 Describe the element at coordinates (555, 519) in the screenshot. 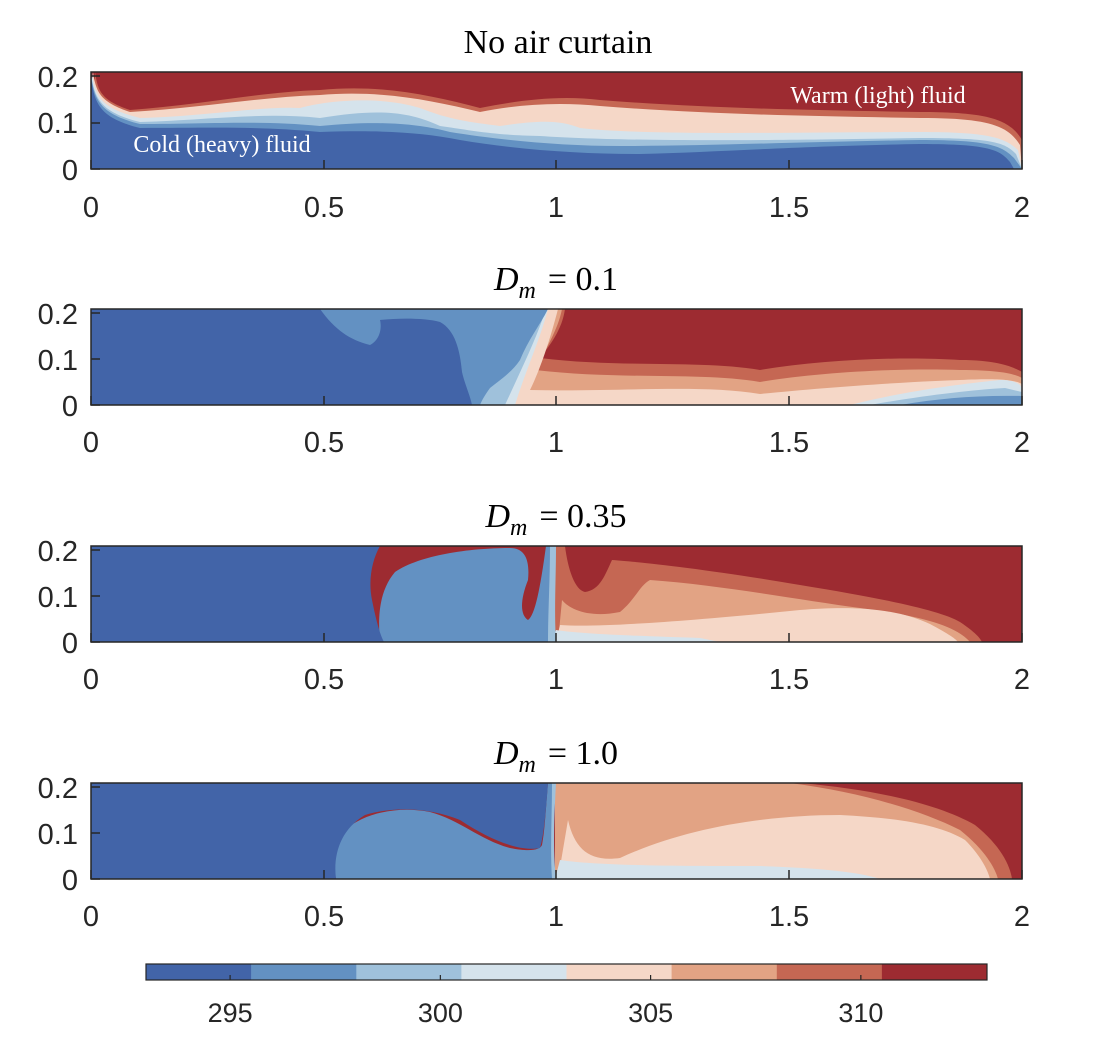

I see `panel-title-dm-0-35: Dm = 0.35` at that location.